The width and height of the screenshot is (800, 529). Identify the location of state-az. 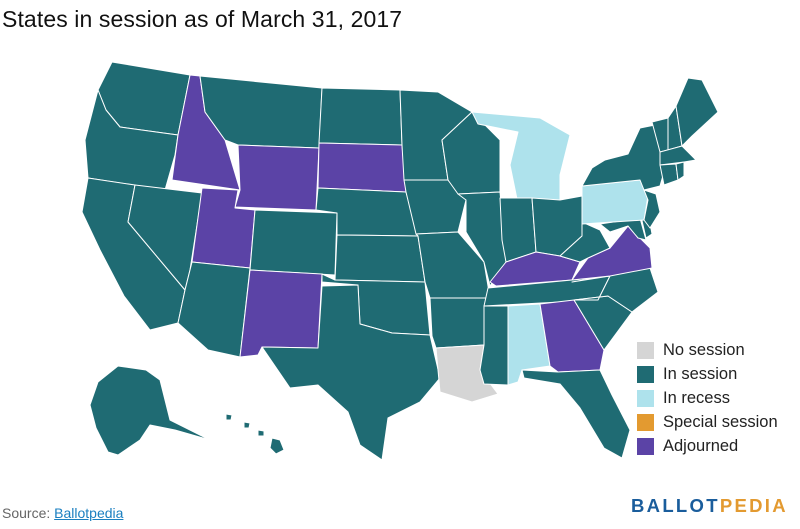
(214, 309).